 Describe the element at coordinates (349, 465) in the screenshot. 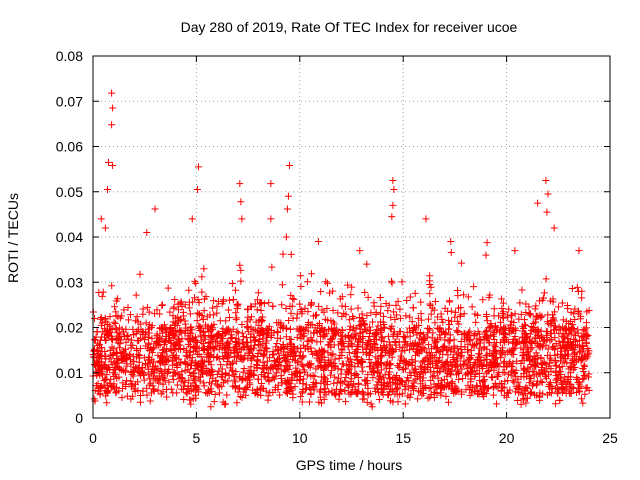

I see `x-axis-label: GPS time / hours` at that location.